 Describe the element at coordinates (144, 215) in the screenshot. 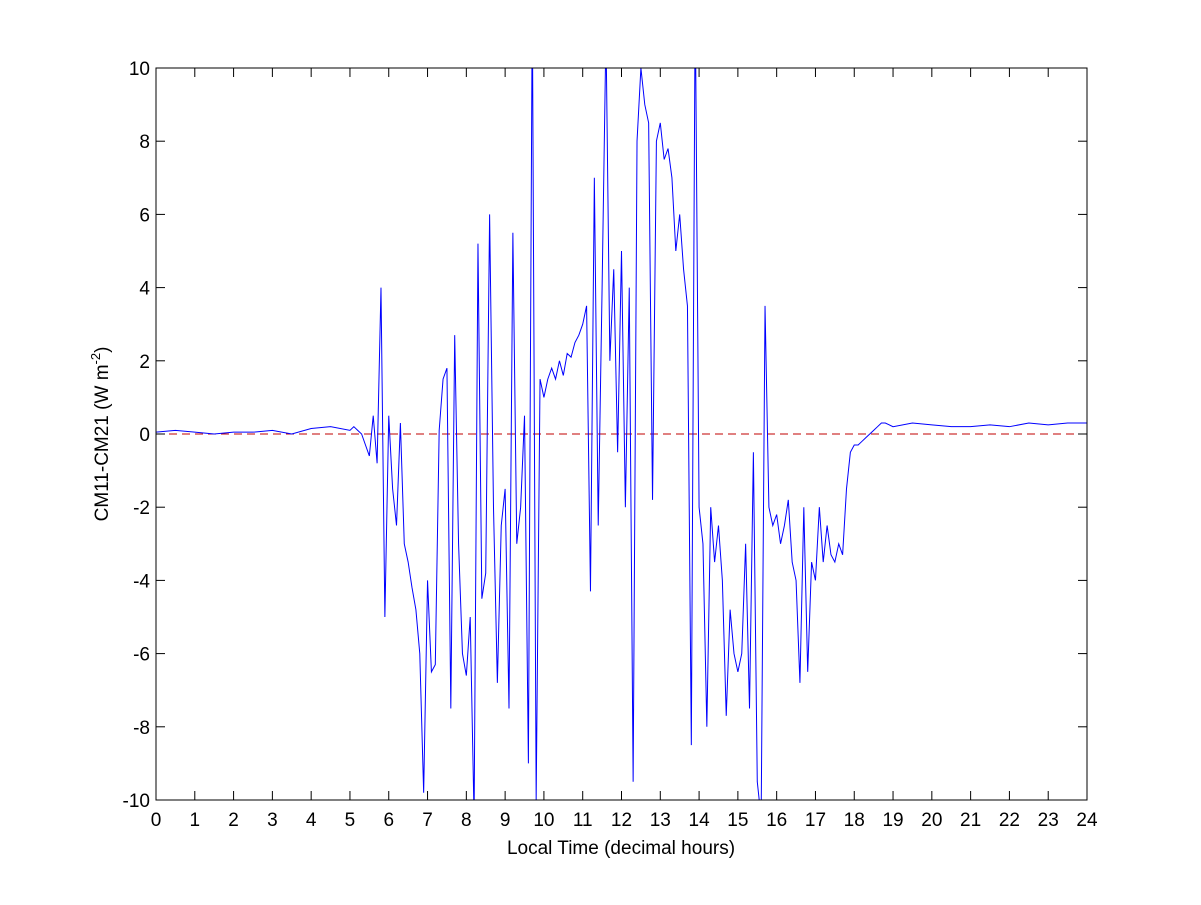

I see `y-tick-label: 6` at that location.